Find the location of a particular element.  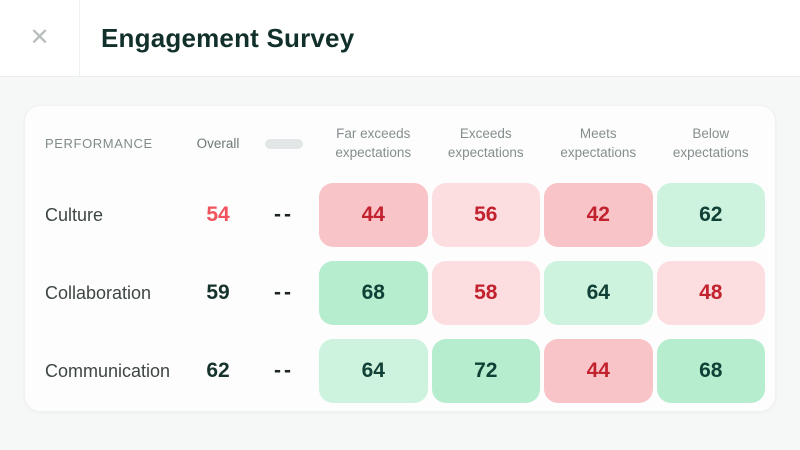

score-cell: 48 is located at coordinates (710, 293).